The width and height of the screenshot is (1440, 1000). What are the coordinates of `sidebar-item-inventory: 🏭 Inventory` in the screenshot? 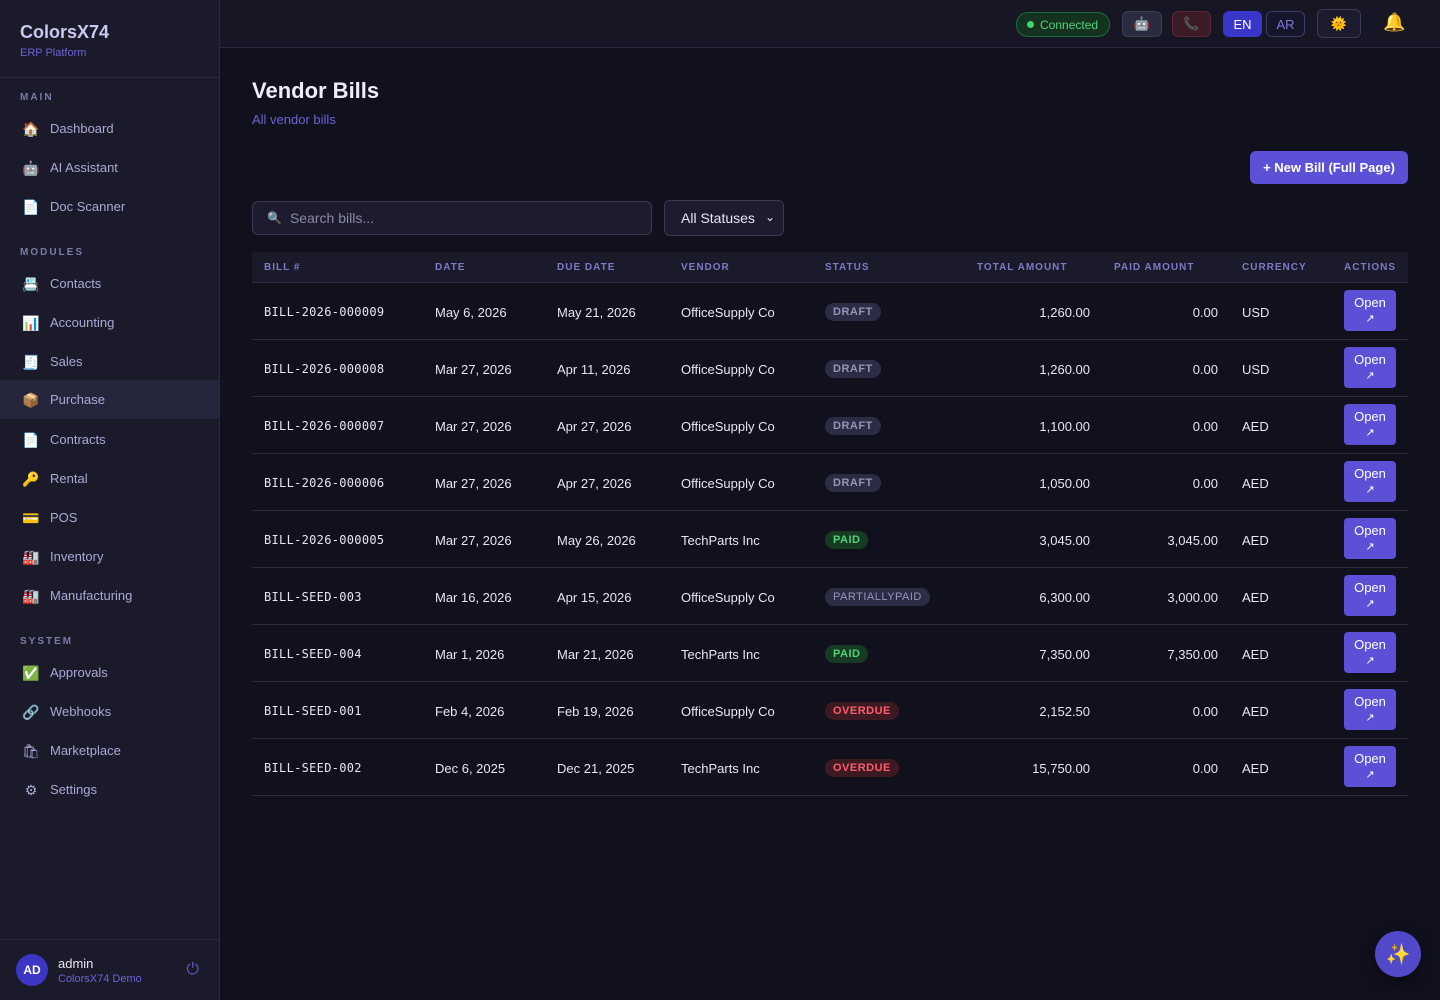 It's located at (109, 556).